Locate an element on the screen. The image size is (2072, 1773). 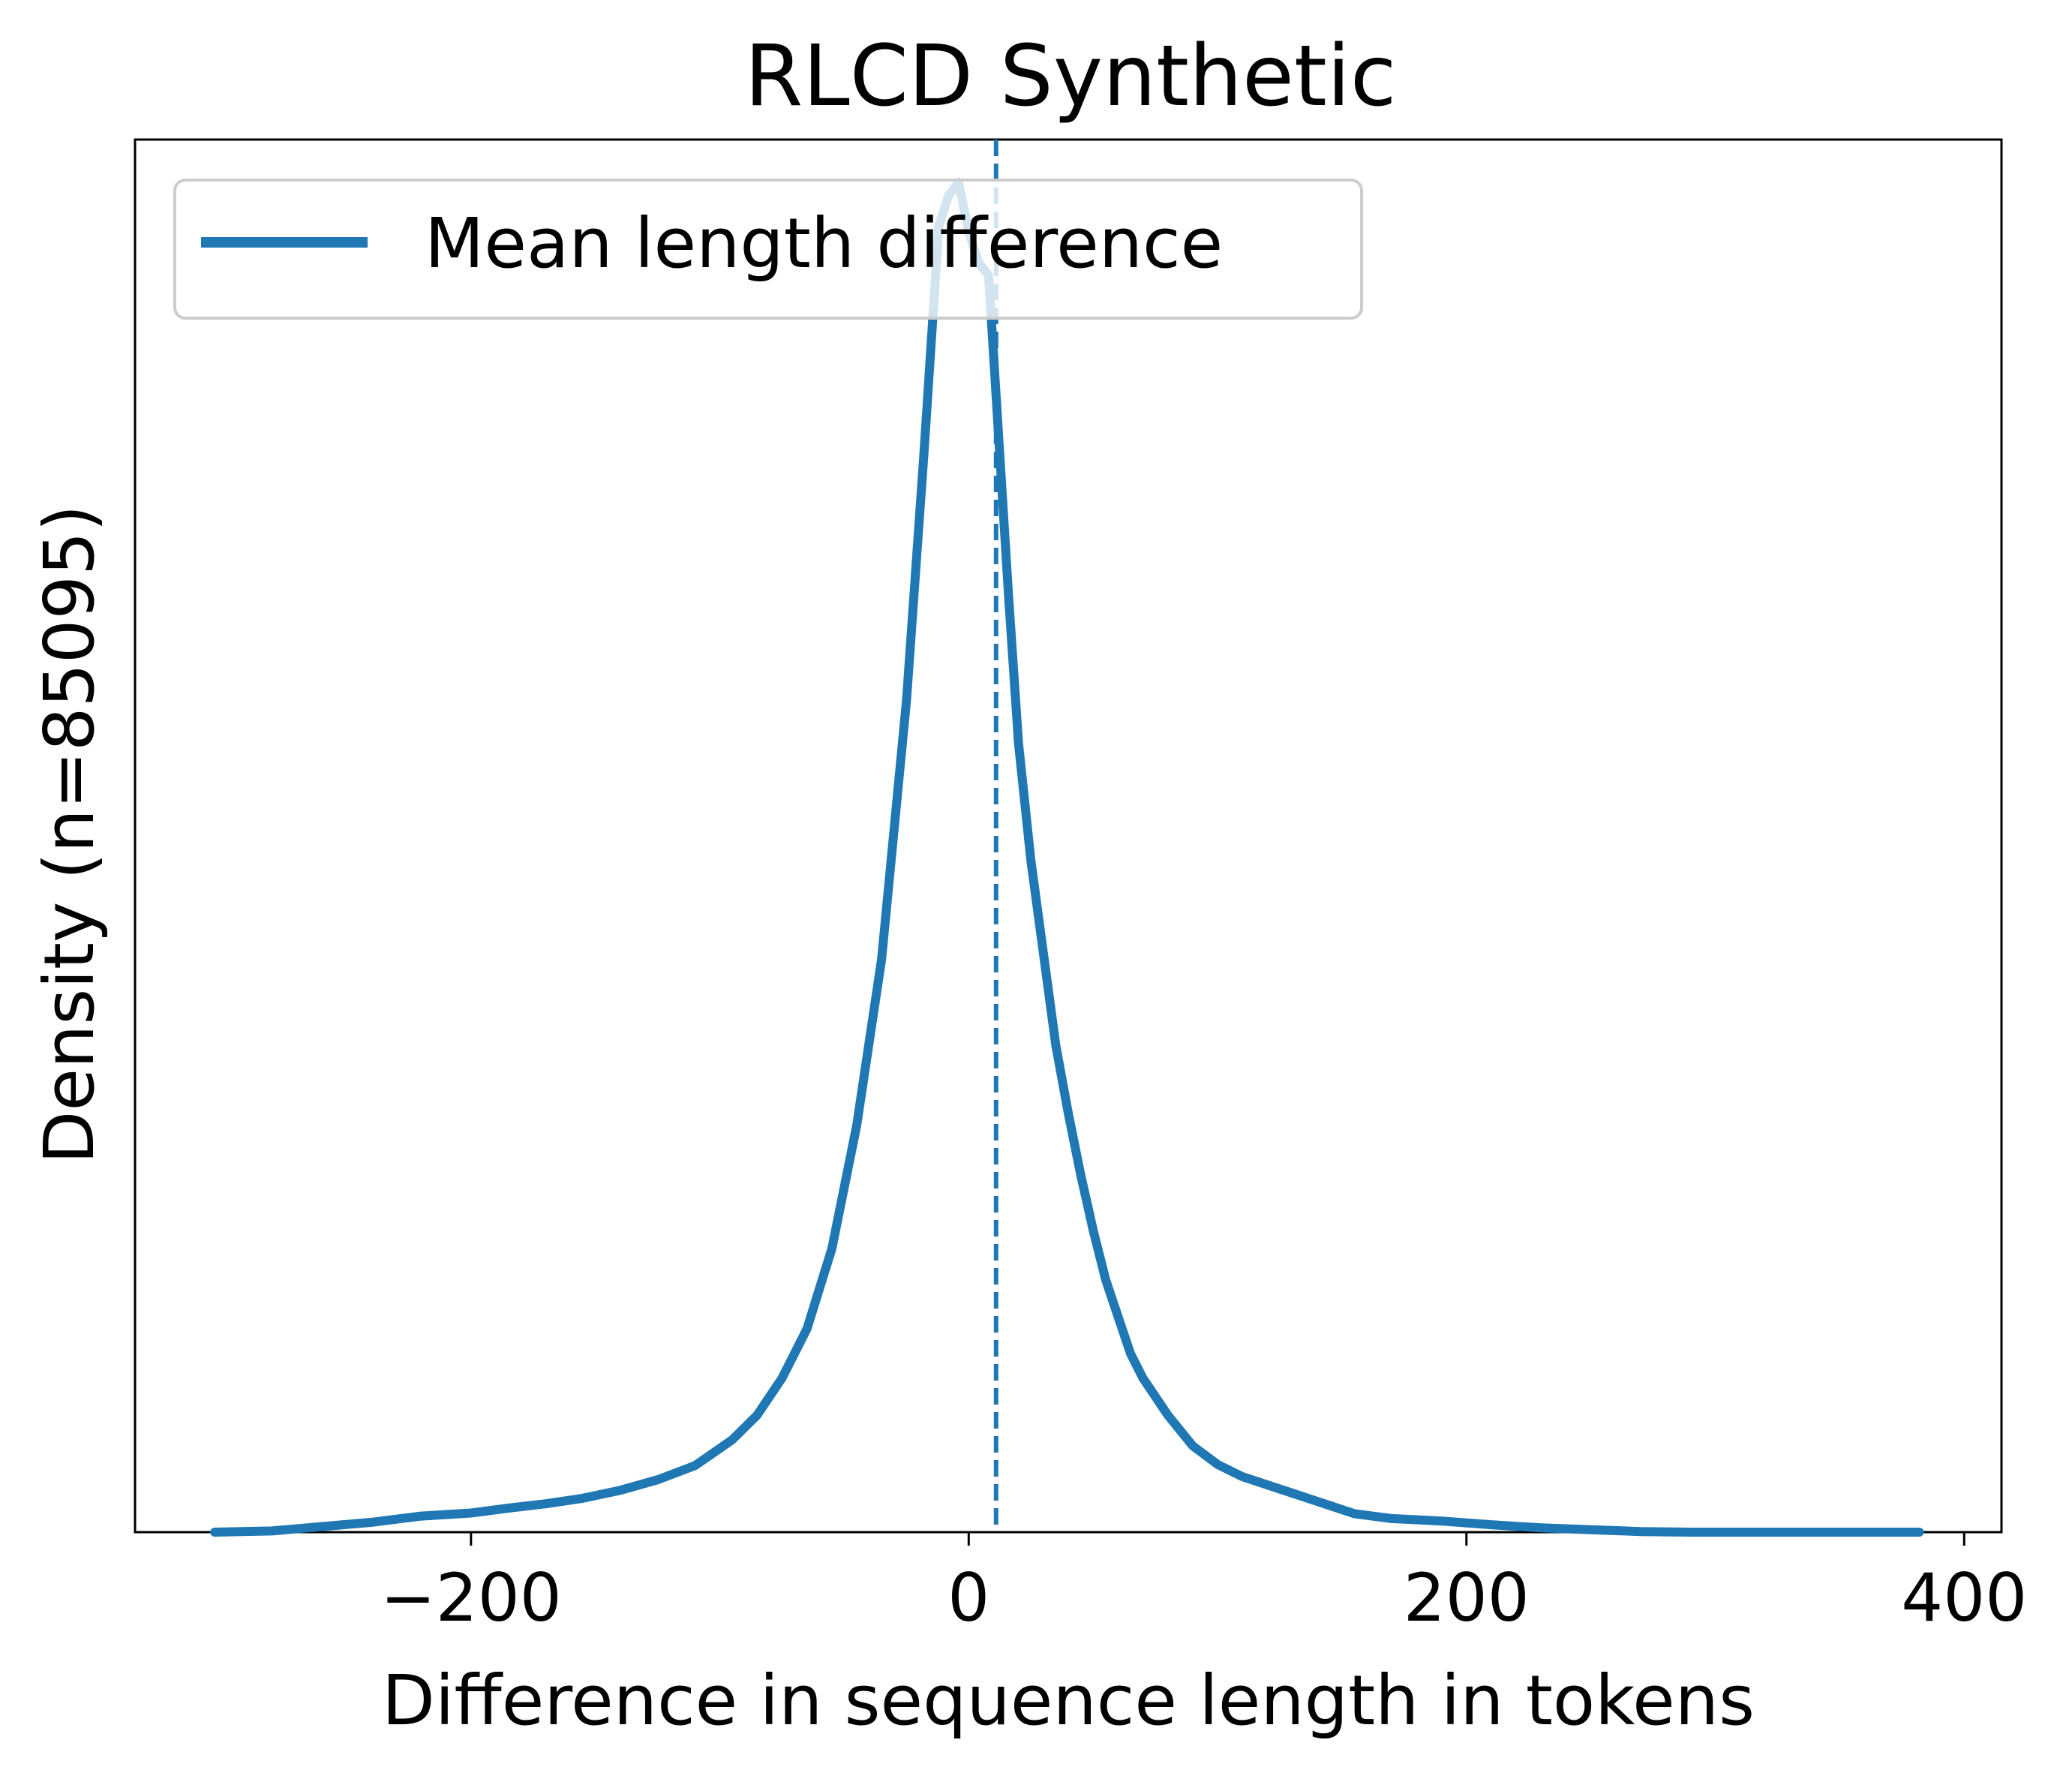
y-axis-label: Density (n=85095) is located at coordinates (70, 835).